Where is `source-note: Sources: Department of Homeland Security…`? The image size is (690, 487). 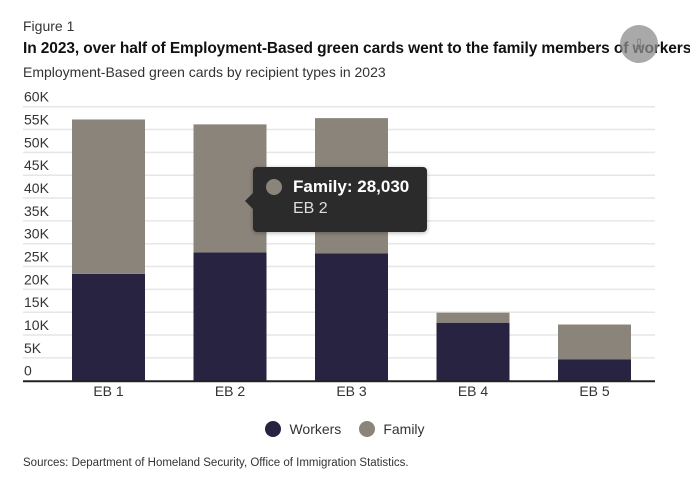 source-note: Sources: Department of Homeland Security… is located at coordinates (216, 463).